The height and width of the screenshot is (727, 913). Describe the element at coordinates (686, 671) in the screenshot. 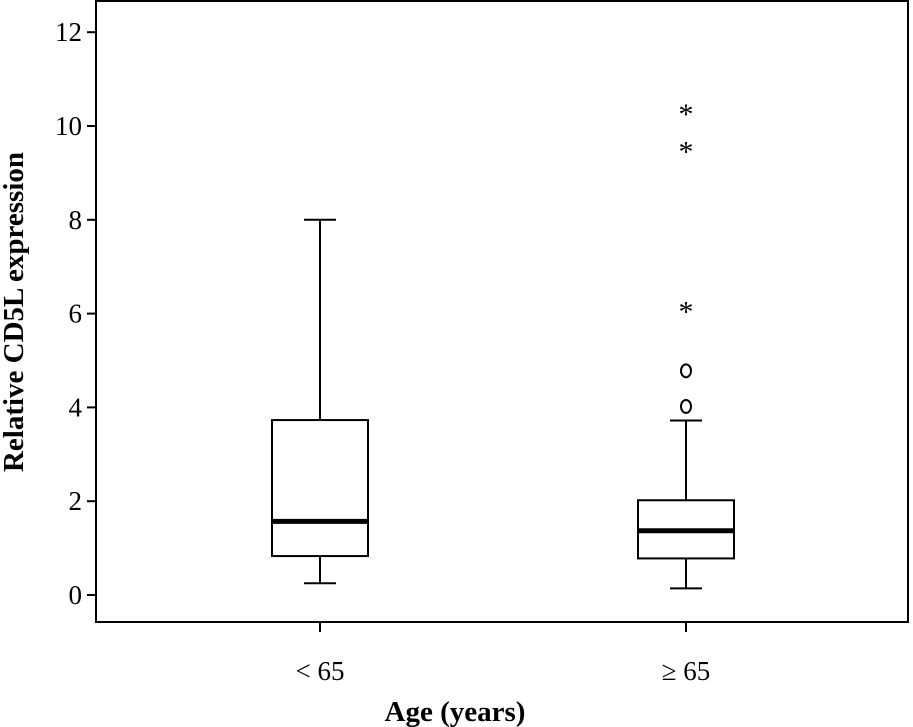

I see `x-tick-label: ≥ 65` at that location.